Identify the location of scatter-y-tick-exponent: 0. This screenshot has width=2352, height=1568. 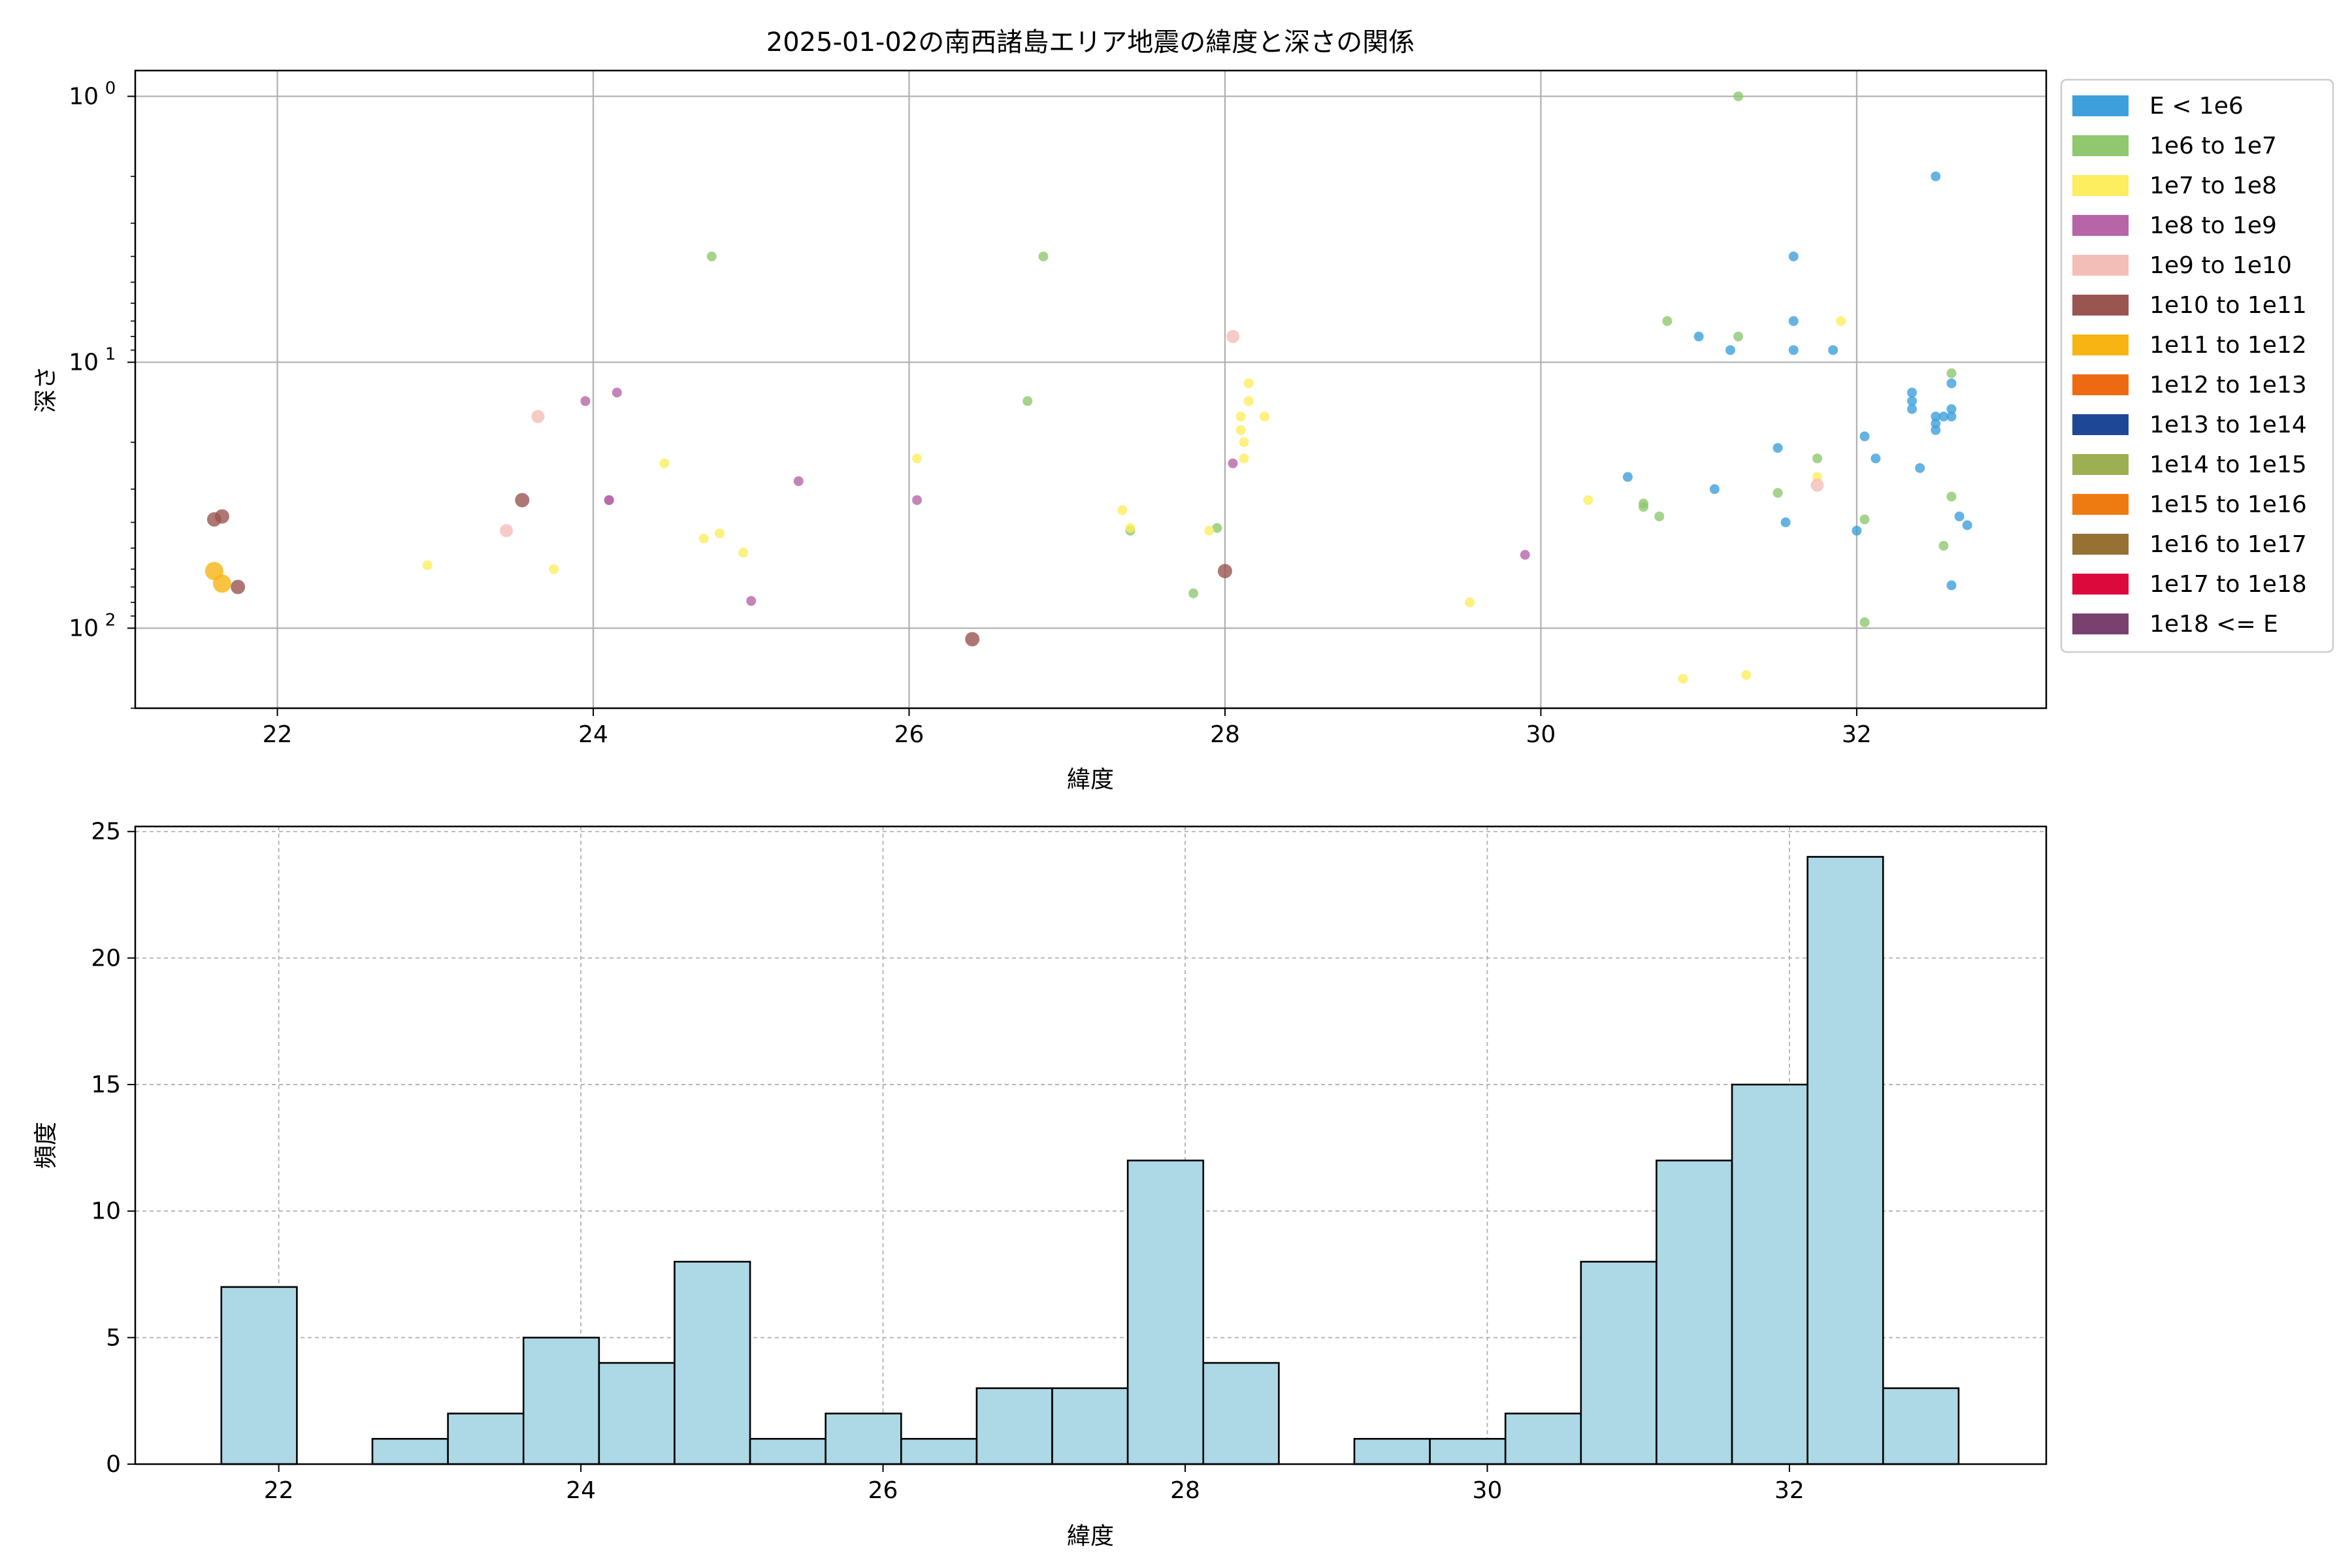
(110, 88).